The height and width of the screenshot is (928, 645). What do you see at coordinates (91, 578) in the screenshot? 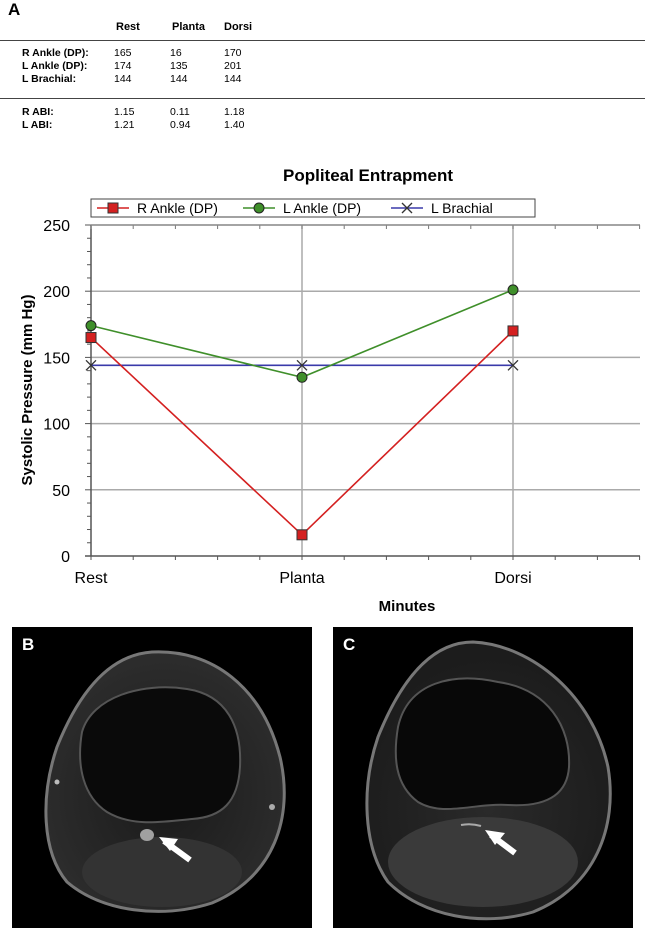
I see `x-tick-label: Rest` at bounding box center [91, 578].